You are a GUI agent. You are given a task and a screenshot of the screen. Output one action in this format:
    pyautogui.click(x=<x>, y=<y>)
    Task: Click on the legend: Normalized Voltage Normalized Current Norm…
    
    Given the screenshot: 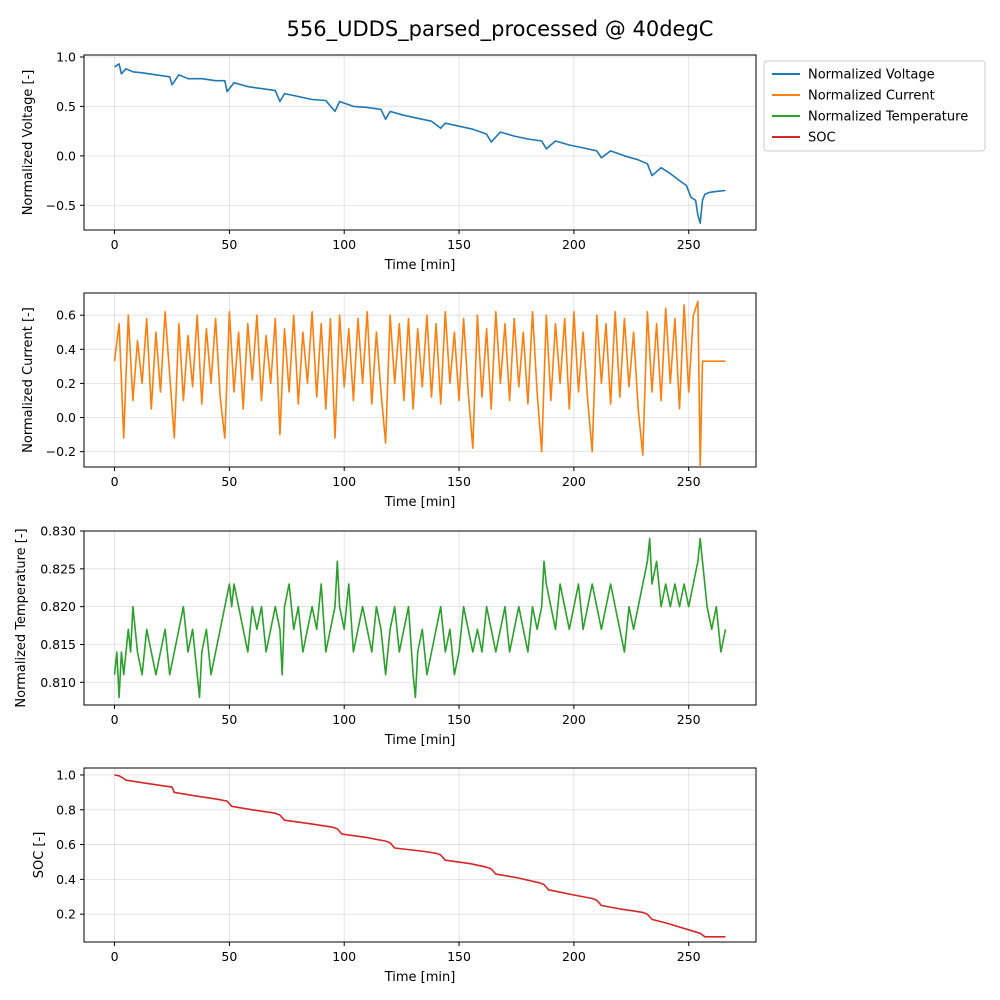 What is the action you would take?
    pyautogui.click(x=874, y=106)
    